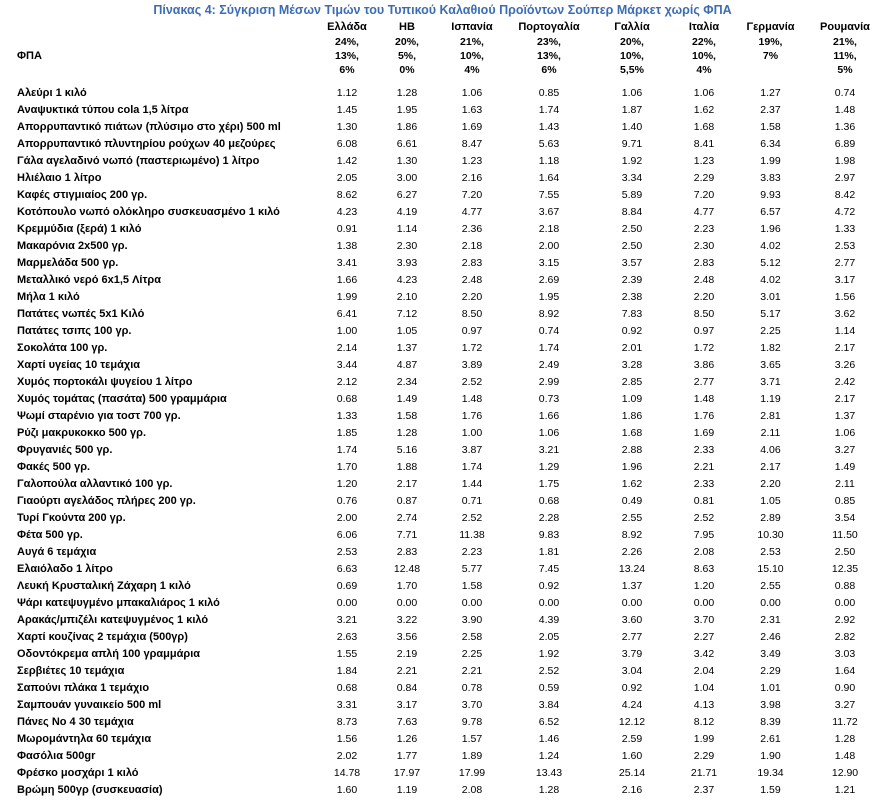 This screenshot has height=802, width=885. Describe the element at coordinates (407, 756) in the screenshot. I see `price-cell: 1.77` at that location.